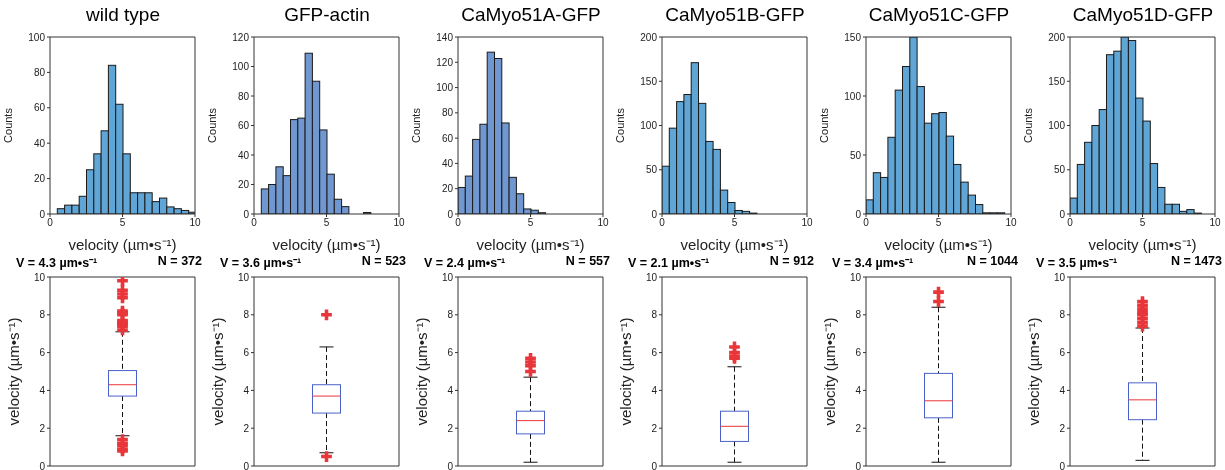 The height and width of the screenshot is (470, 1225). What do you see at coordinates (261, 263) in the screenshot?
I see `chart-title: V = 3.6 µm•s⁻¹` at bounding box center [261, 263].